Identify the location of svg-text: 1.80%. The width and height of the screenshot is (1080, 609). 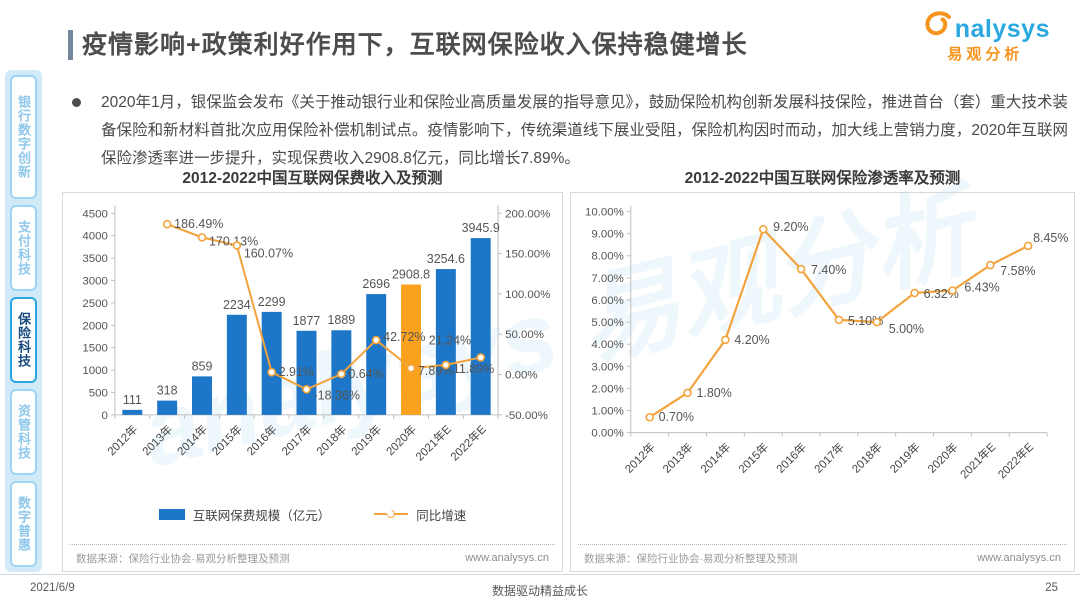
(714, 393).